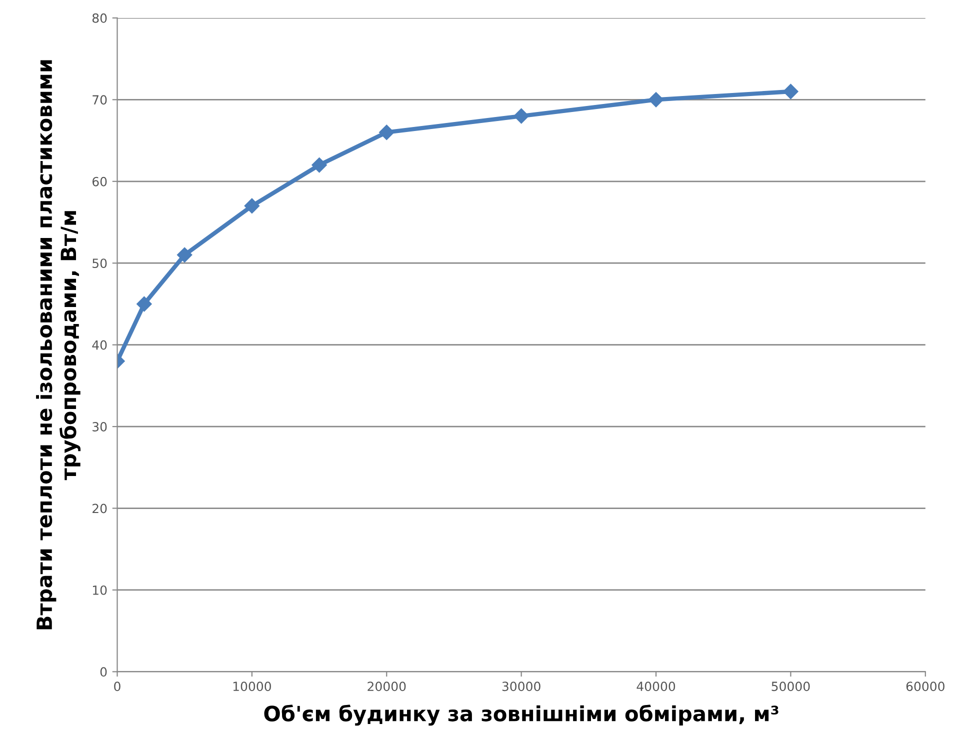 This screenshot has width=969, height=748. Describe the element at coordinates (99, 18) in the screenshot. I see `y-tick-label: 80` at that location.